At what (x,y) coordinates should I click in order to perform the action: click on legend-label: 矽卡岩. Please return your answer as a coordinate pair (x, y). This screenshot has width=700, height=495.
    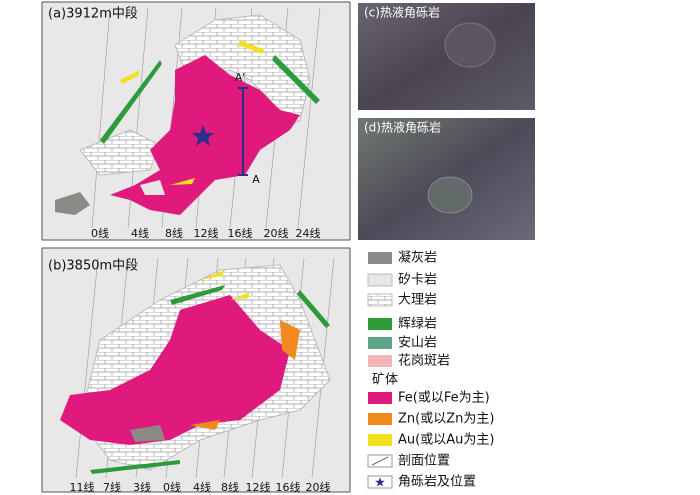
    Looking at the image, I should click on (417, 280).